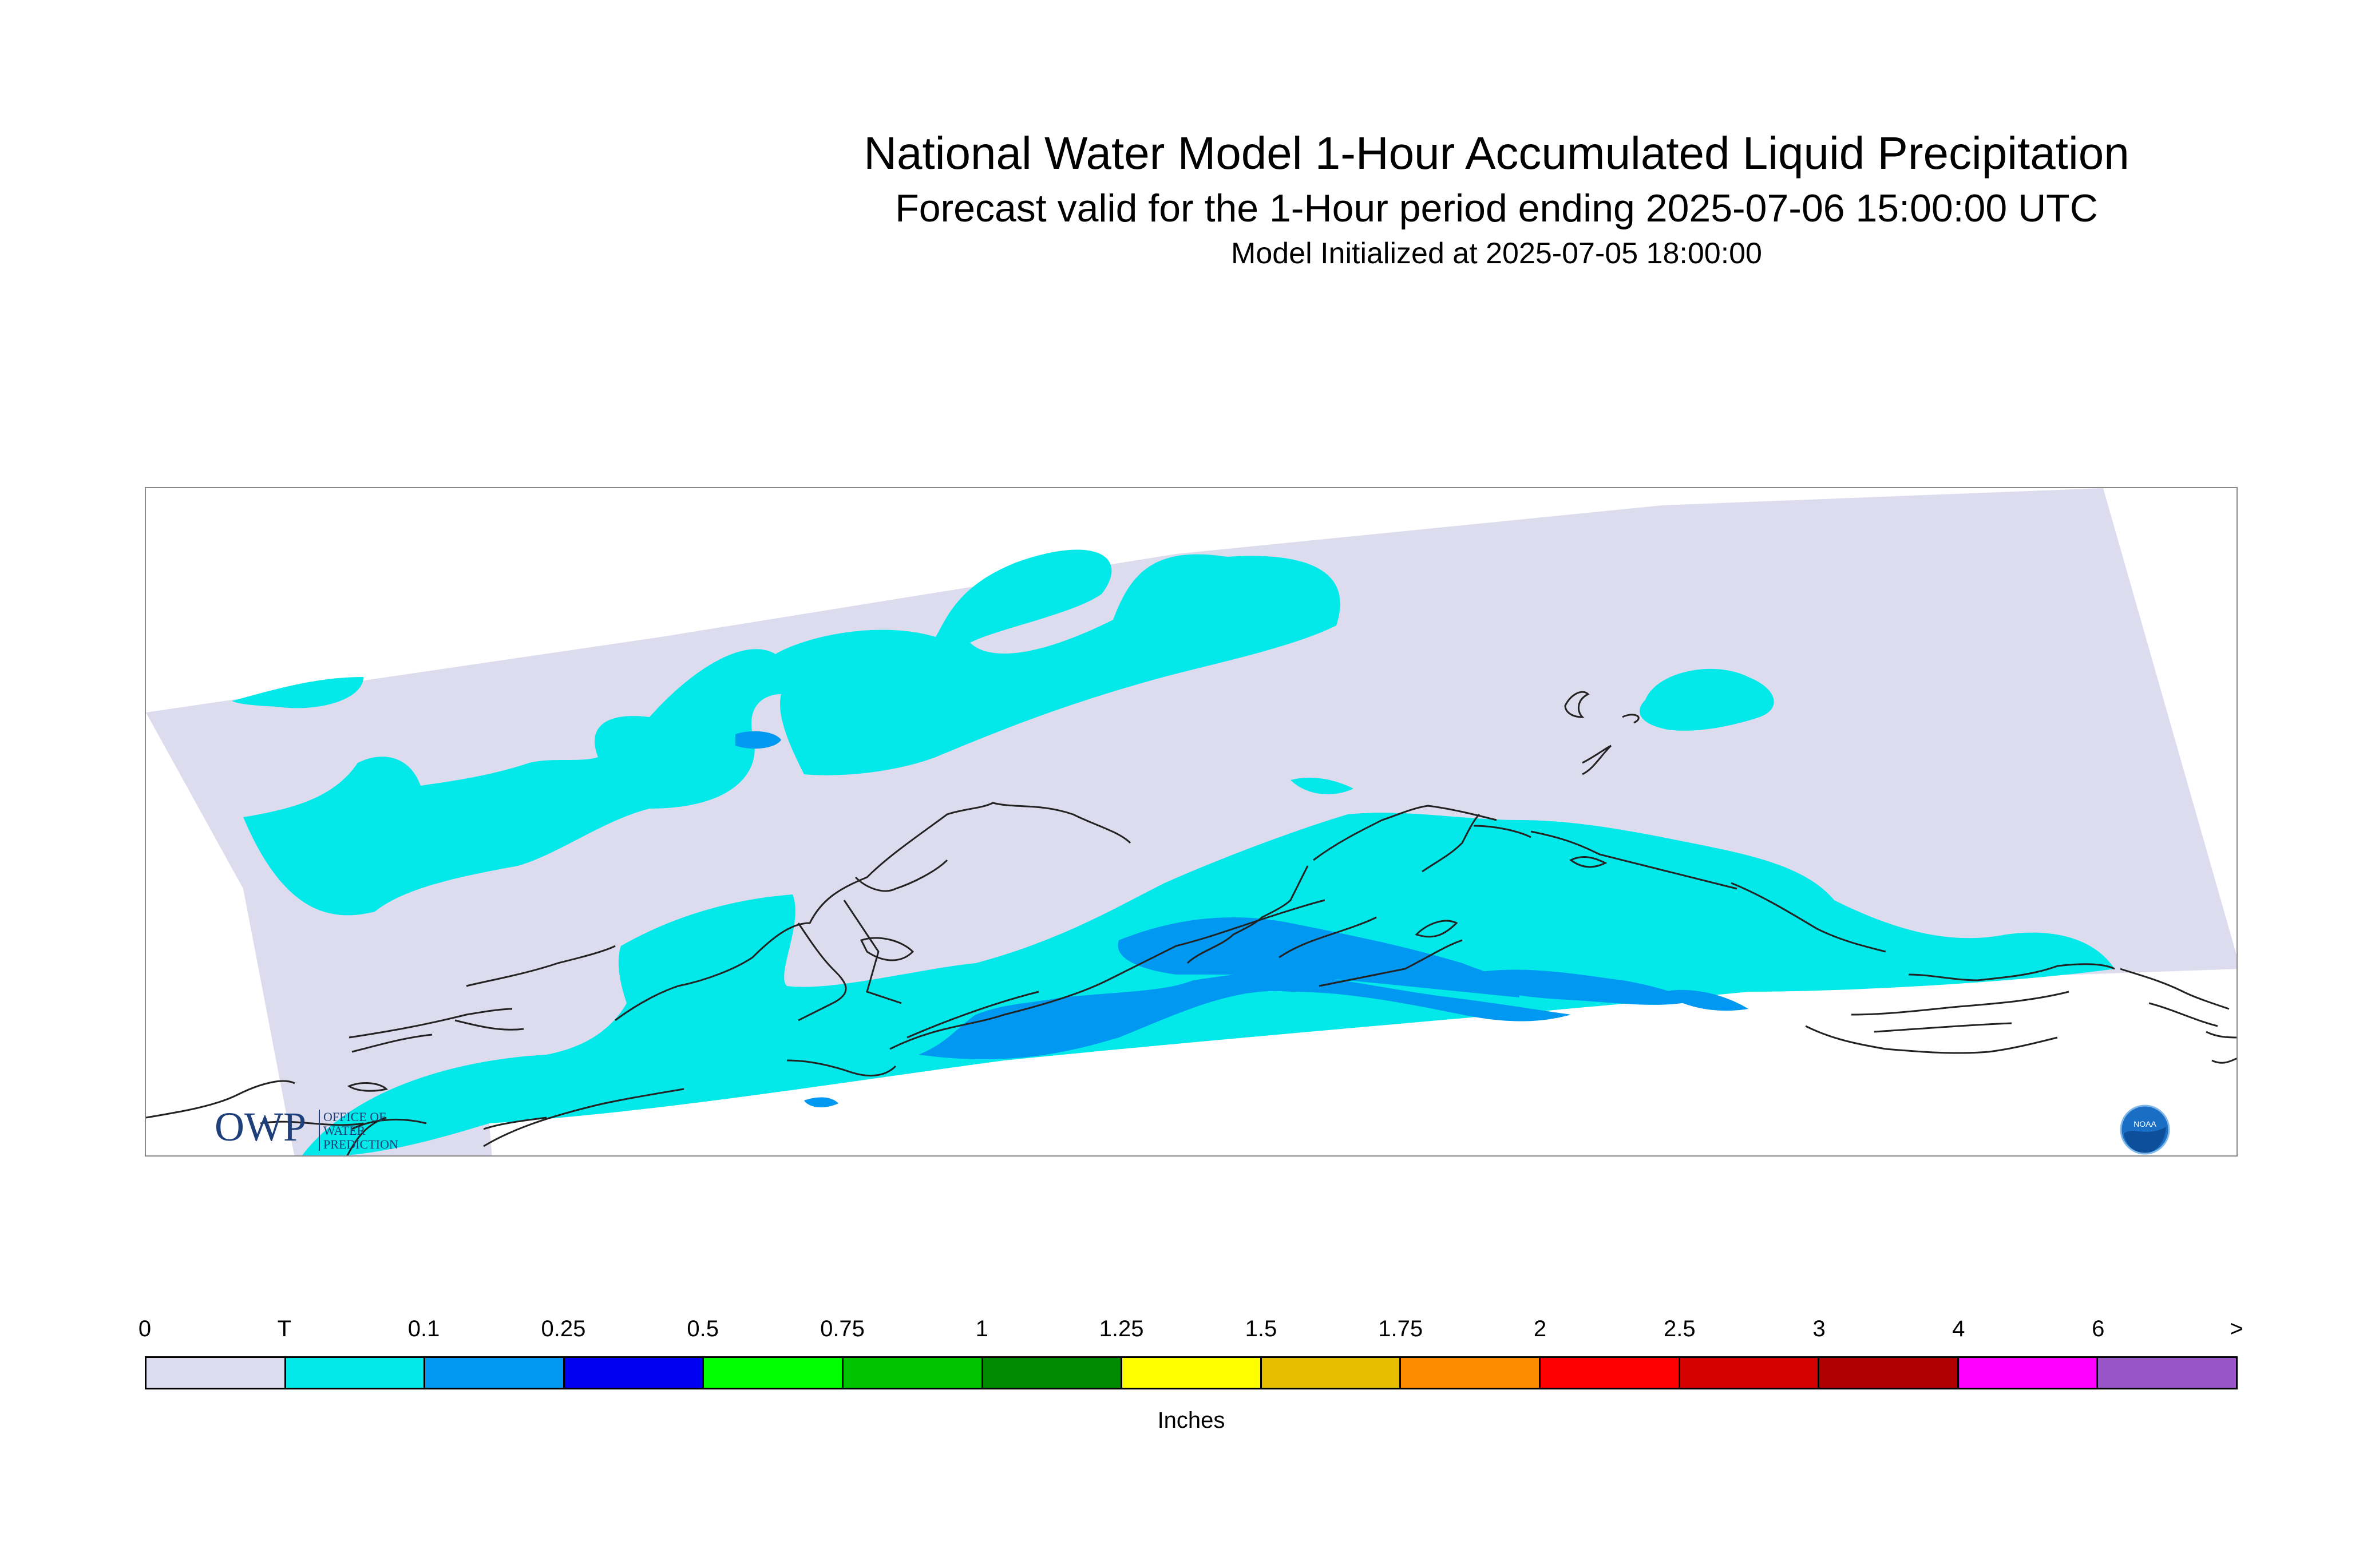 The width and height of the screenshot is (2375, 1568). What do you see at coordinates (260, 1127) in the screenshot?
I see `owp-mark: OWP` at bounding box center [260, 1127].